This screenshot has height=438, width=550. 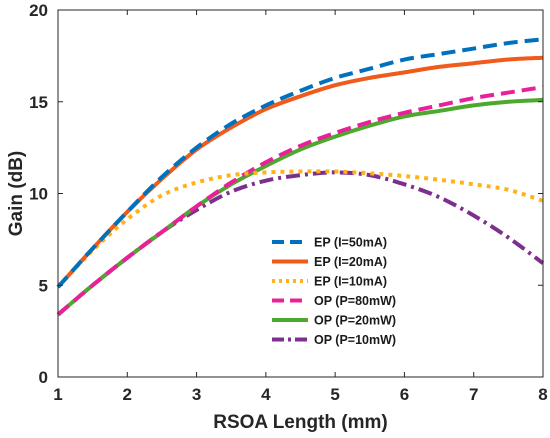 I want to click on y-tick-label: 0, so click(x=43, y=377).